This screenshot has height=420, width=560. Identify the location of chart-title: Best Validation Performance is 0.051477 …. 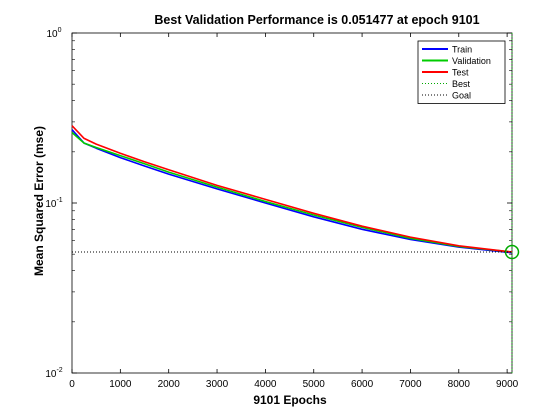
(316, 20).